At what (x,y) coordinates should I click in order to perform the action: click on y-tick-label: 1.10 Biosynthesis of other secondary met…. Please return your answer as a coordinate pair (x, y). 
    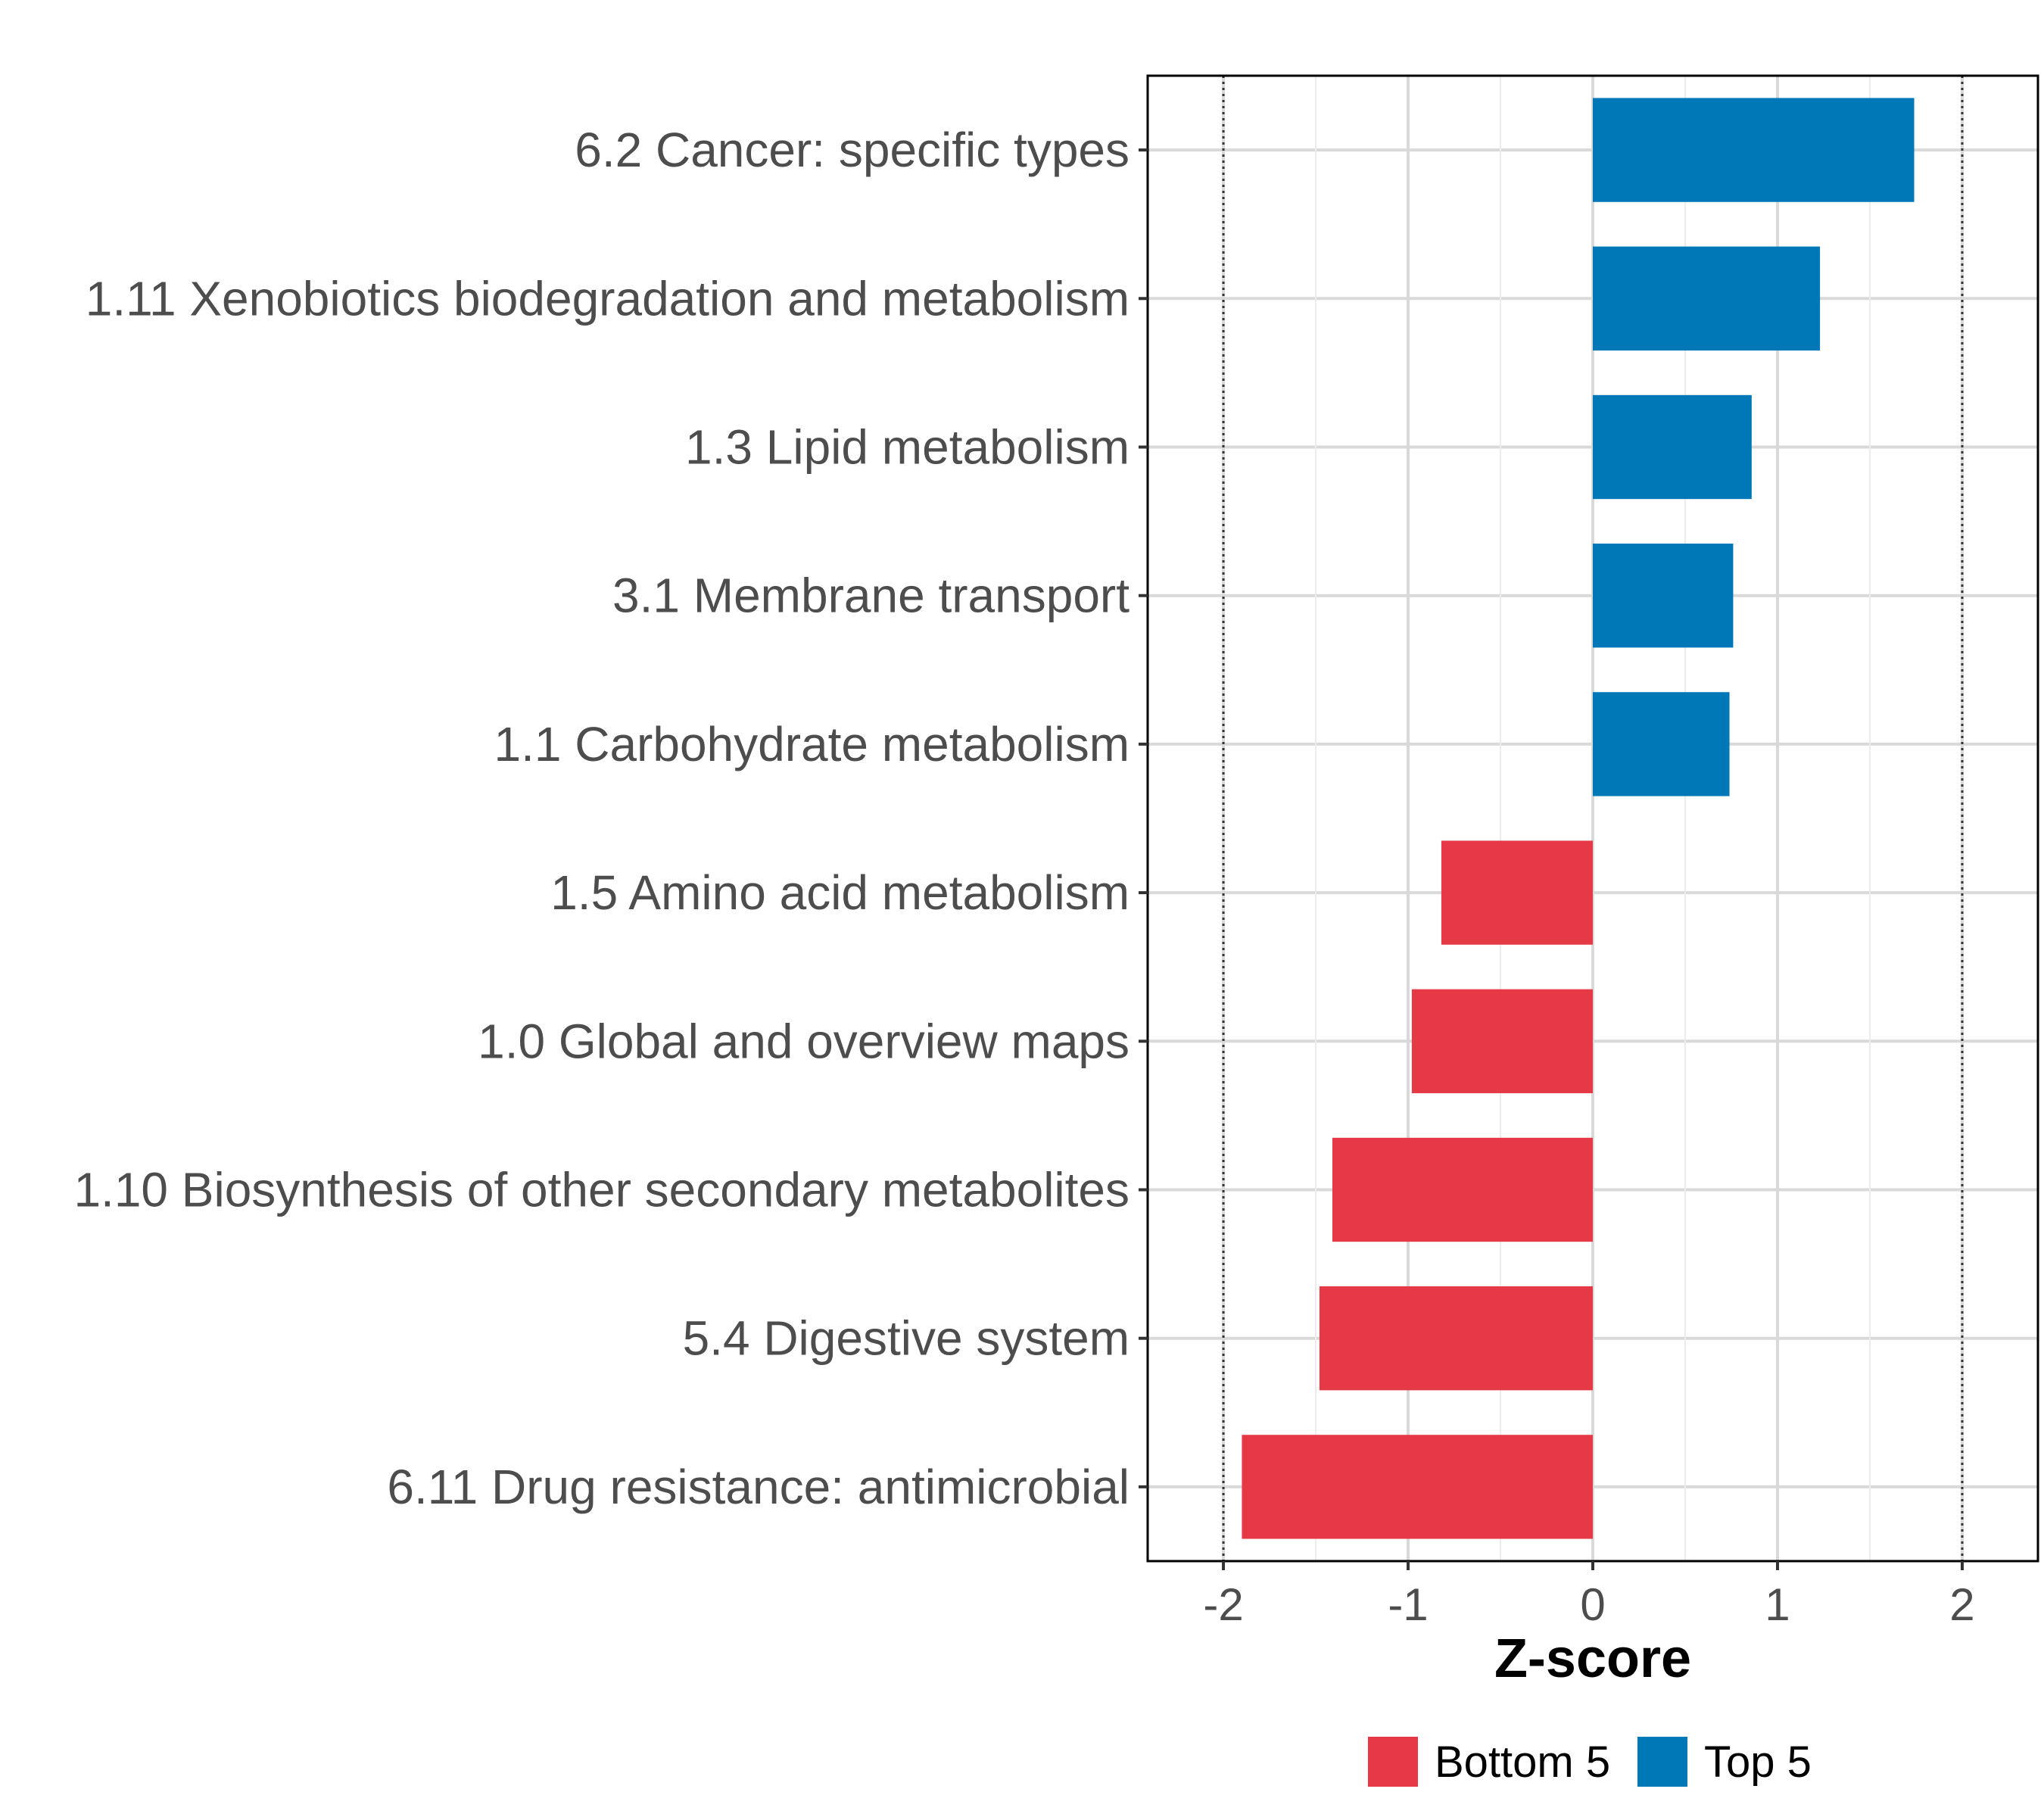
    Looking at the image, I should click on (601, 1190).